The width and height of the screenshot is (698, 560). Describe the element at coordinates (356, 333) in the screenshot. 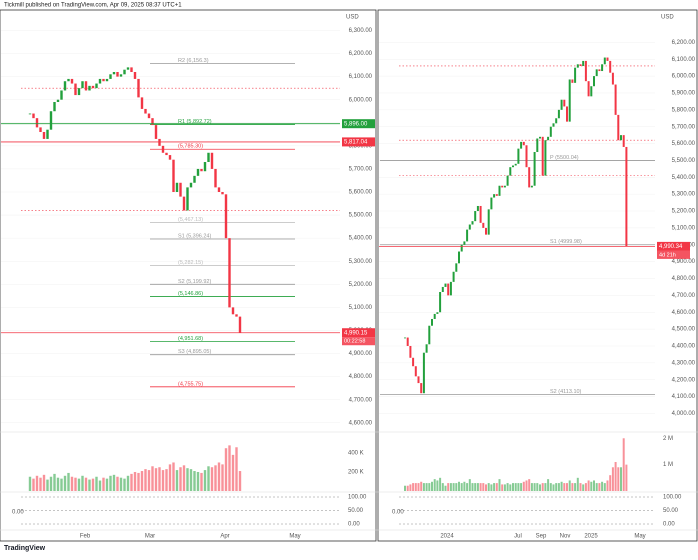

I see `price-tag-label: 4,990.15` at that location.